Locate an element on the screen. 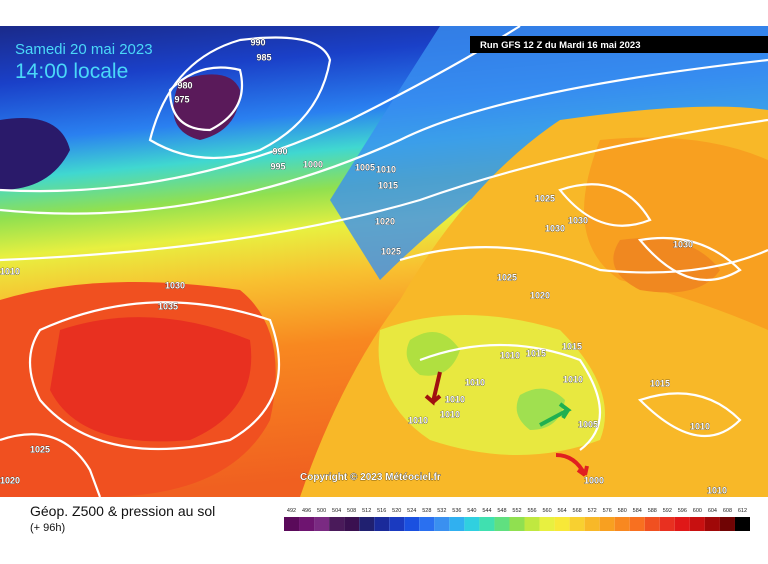 The height and width of the screenshot is (564, 768). isobar-label: 1035 is located at coordinates (168, 306).